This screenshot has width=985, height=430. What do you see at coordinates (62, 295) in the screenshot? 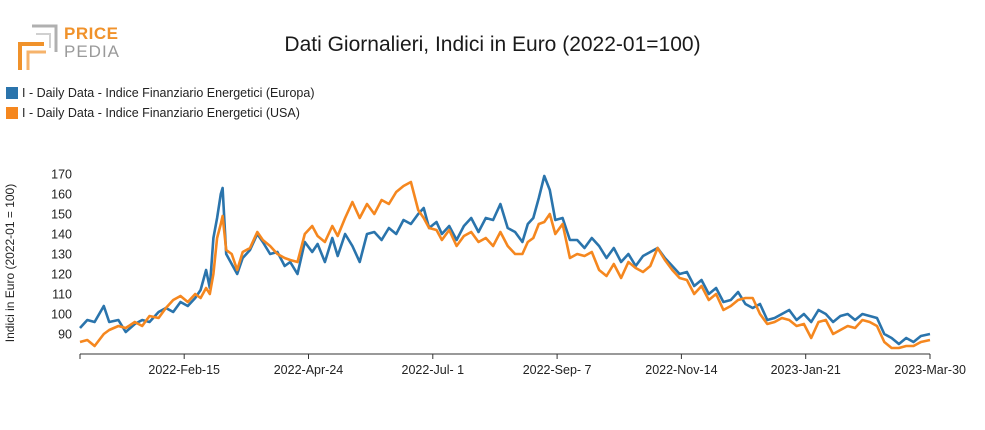
I see `y-tick-label: 110` at bounding box center [62, 295].